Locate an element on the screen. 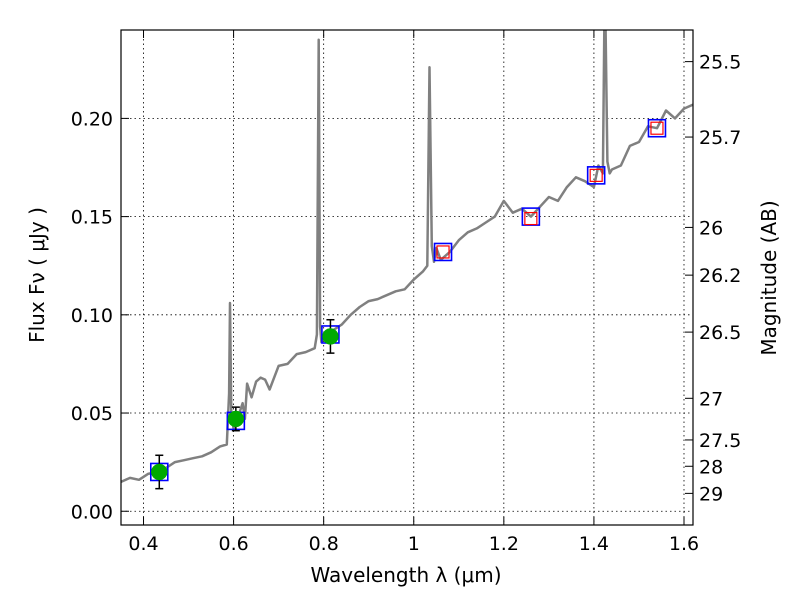 The height and width of the screenshot is (600, 800). y-tick-label: 0.20 is located at coordinates (92, 119).